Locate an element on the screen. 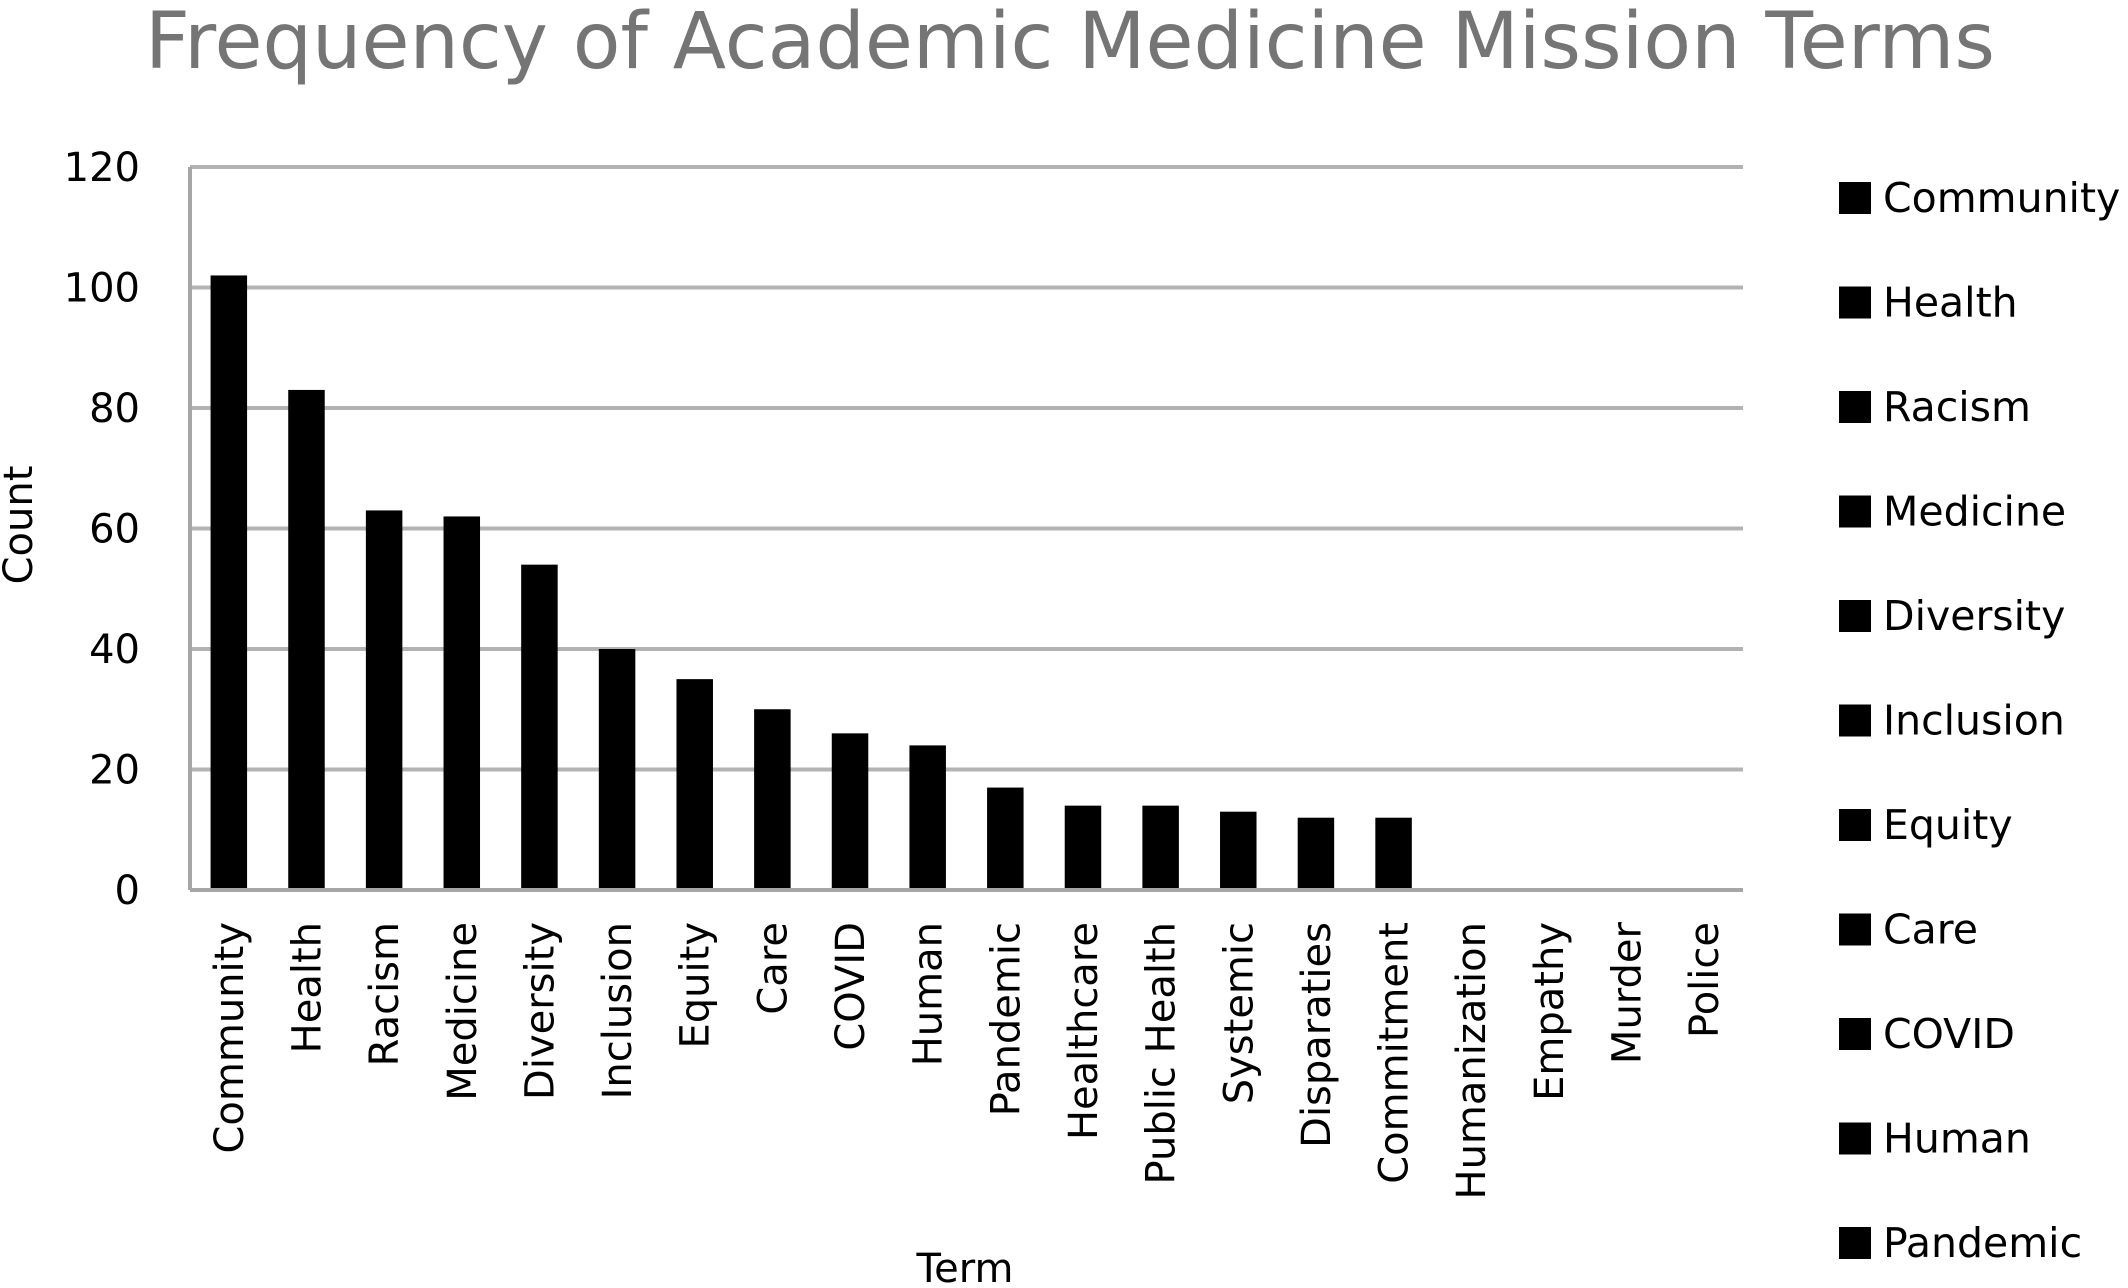  bar-commitment is located at coordinates (1393, 853).